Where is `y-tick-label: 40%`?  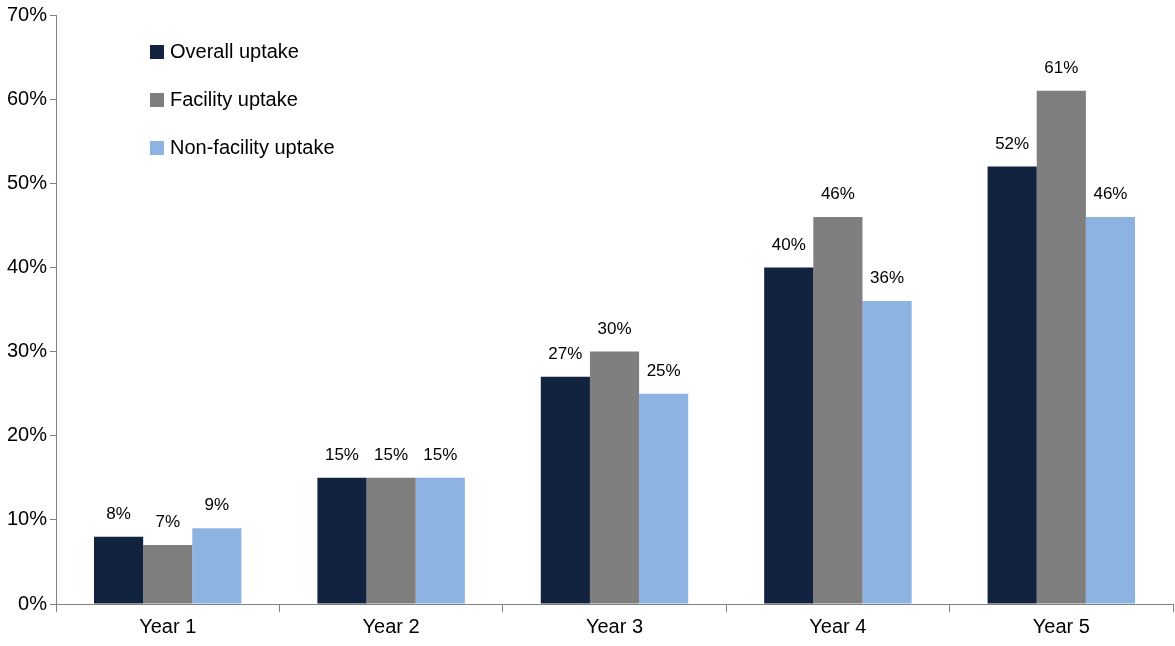 y-tick-label: 40% is located at coordinates (27, 265).